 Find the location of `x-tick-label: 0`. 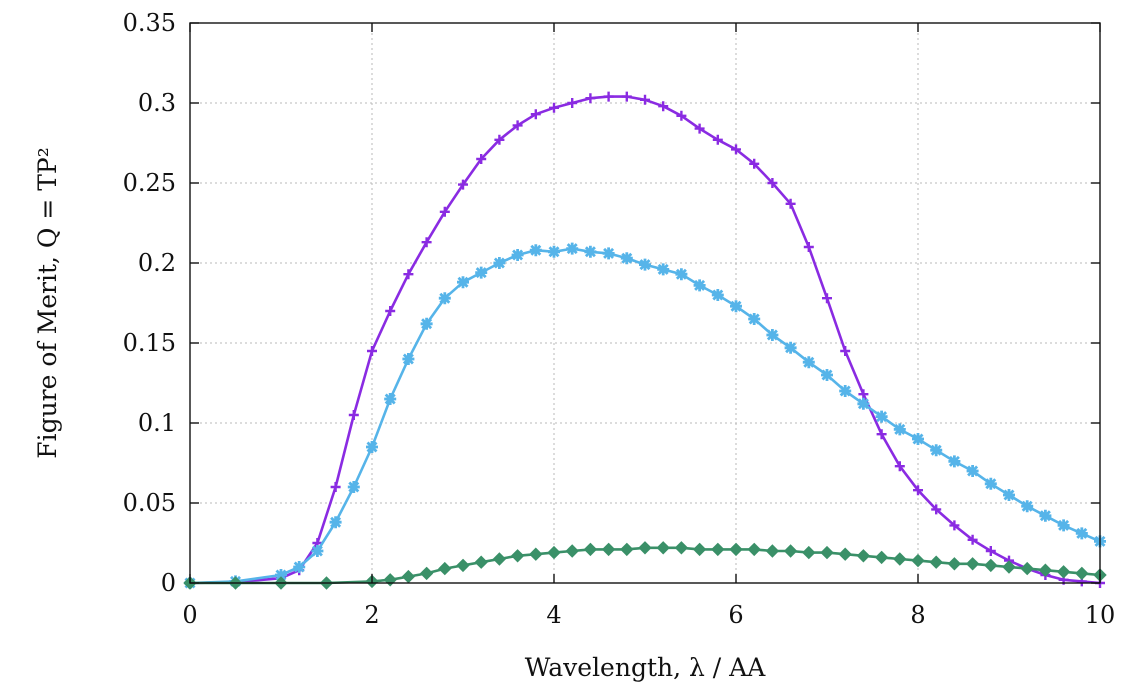

x-tick-label: 0 is located at coordinates (189, 615).